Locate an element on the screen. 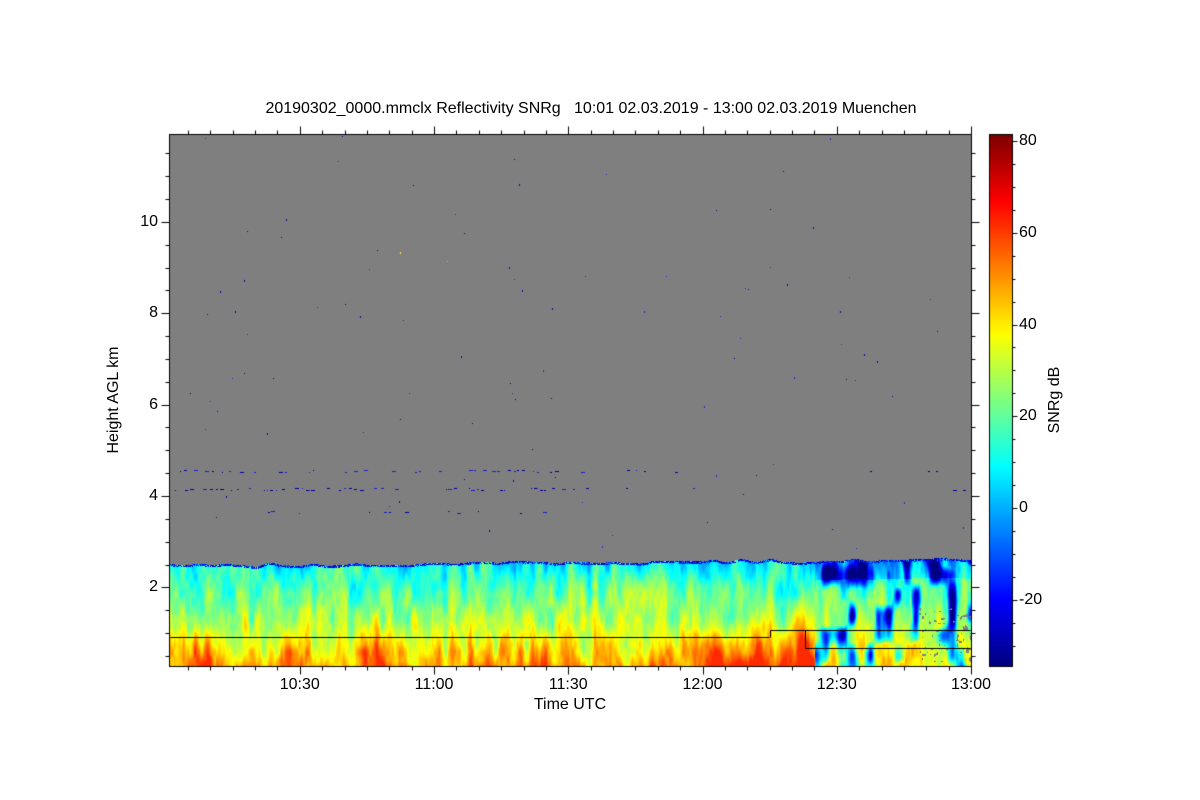 The width and height of the screenshot is (1200, 800). colorbar-tick-label: 40 is located at coordinates (1028, 324).